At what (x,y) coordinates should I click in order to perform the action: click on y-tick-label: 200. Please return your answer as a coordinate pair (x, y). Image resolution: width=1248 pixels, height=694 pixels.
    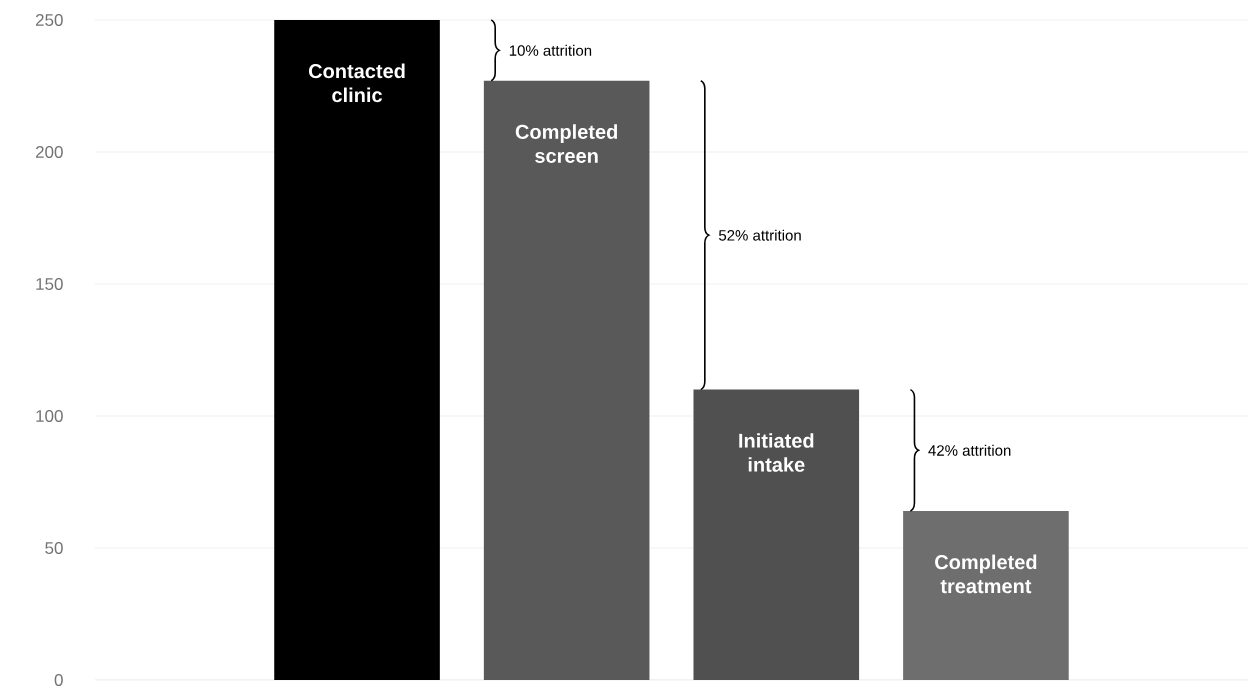
    Looking at the image, I should click on (49, 152).